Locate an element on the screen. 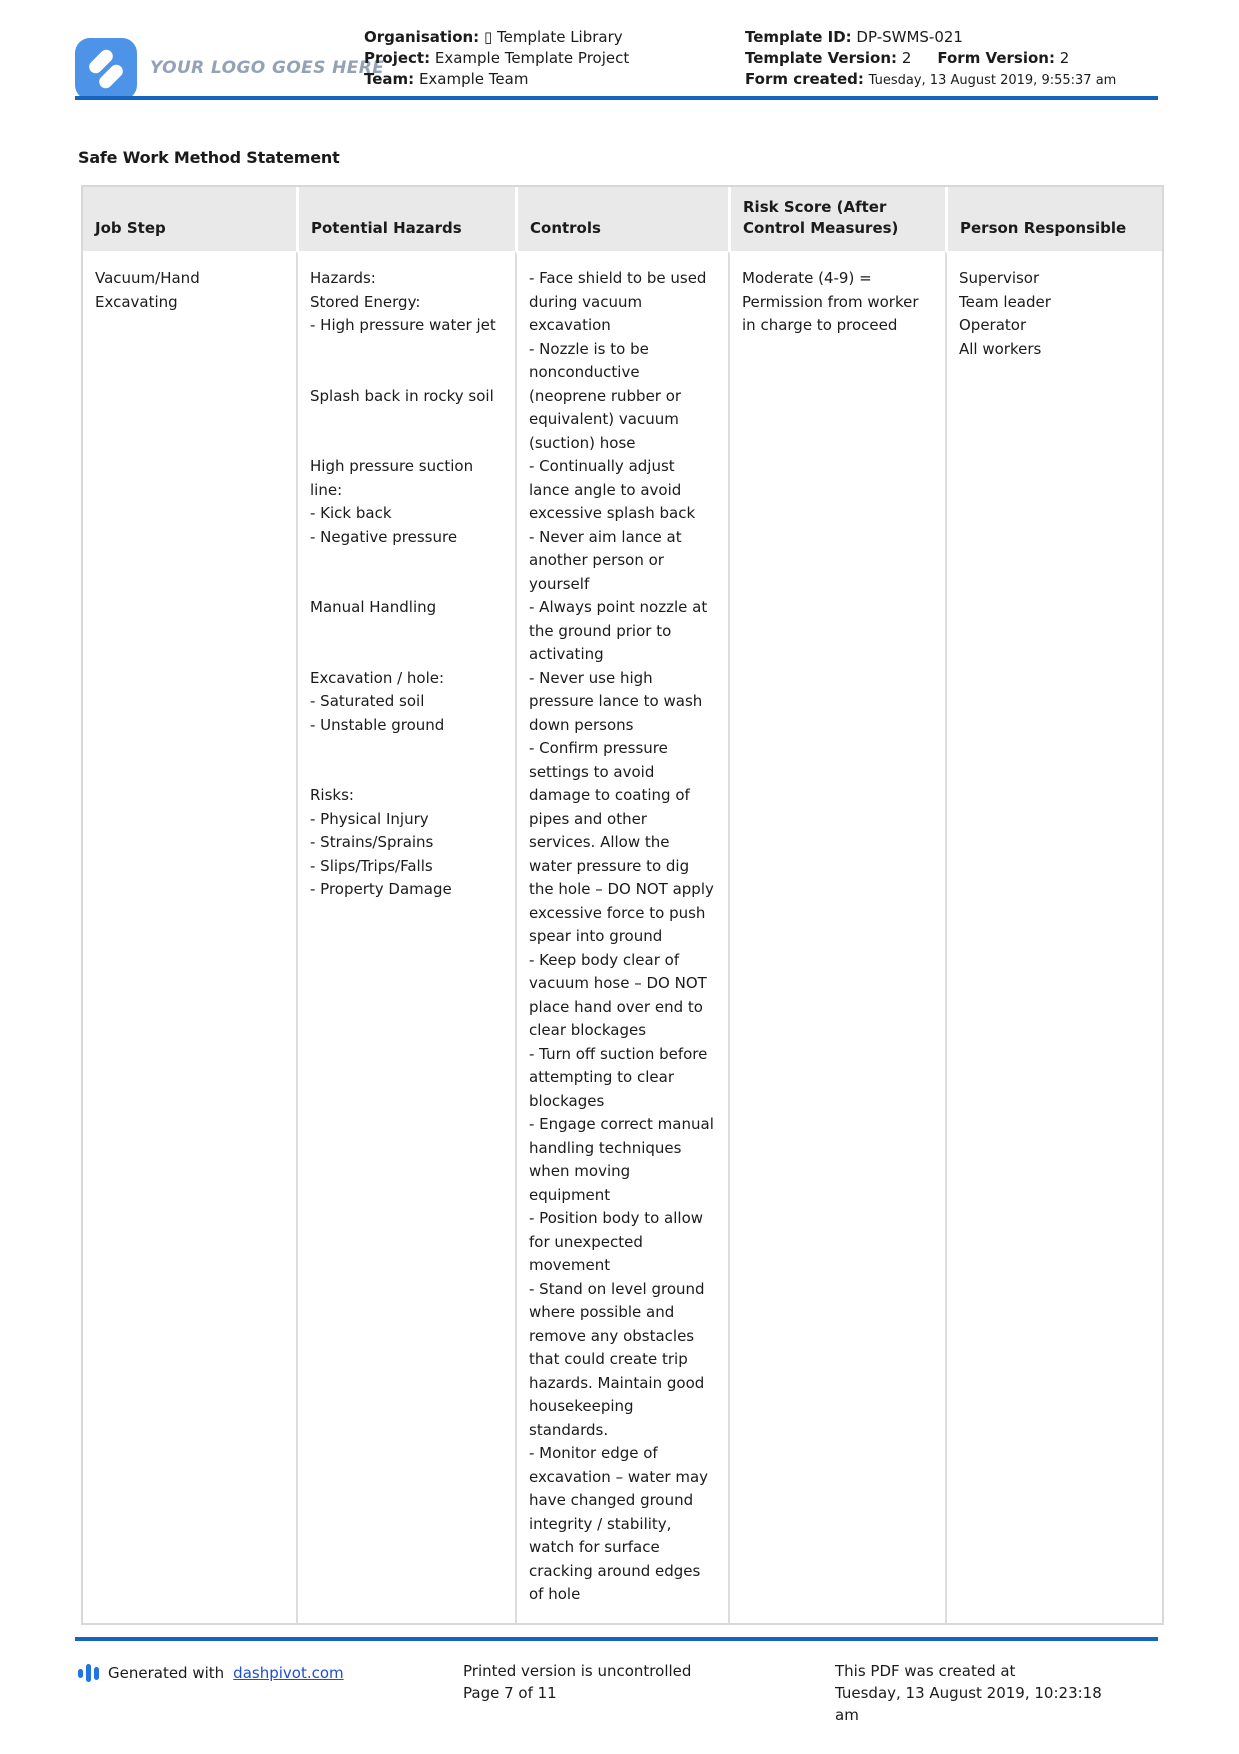 The height and width of the screenshot is (1754, 1239). logo-placeholder-text: YOUR LOGO GOES HERE is located at coordinates (267, 68).